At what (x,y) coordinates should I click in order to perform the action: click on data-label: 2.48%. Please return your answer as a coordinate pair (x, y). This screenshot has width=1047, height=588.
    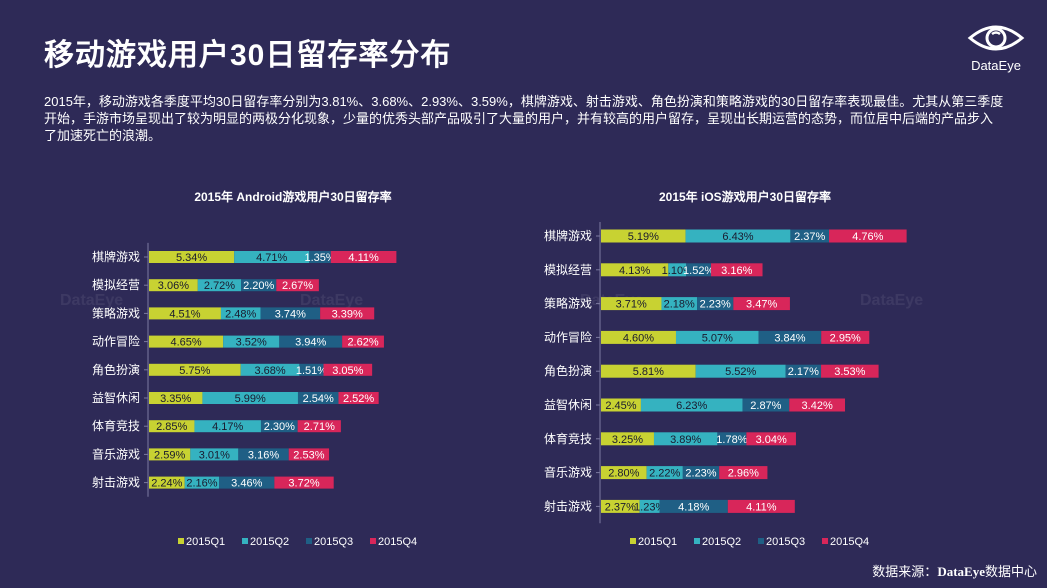
    Looking at the image, I should click on (240, 314).